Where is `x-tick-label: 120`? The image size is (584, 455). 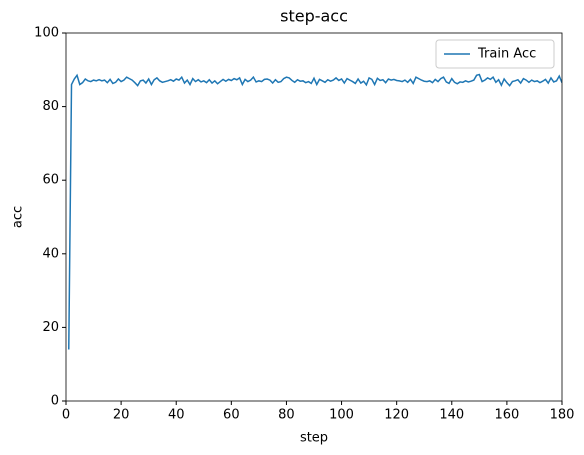 x-tick-label: 120 is located at coordinates (396, 415).